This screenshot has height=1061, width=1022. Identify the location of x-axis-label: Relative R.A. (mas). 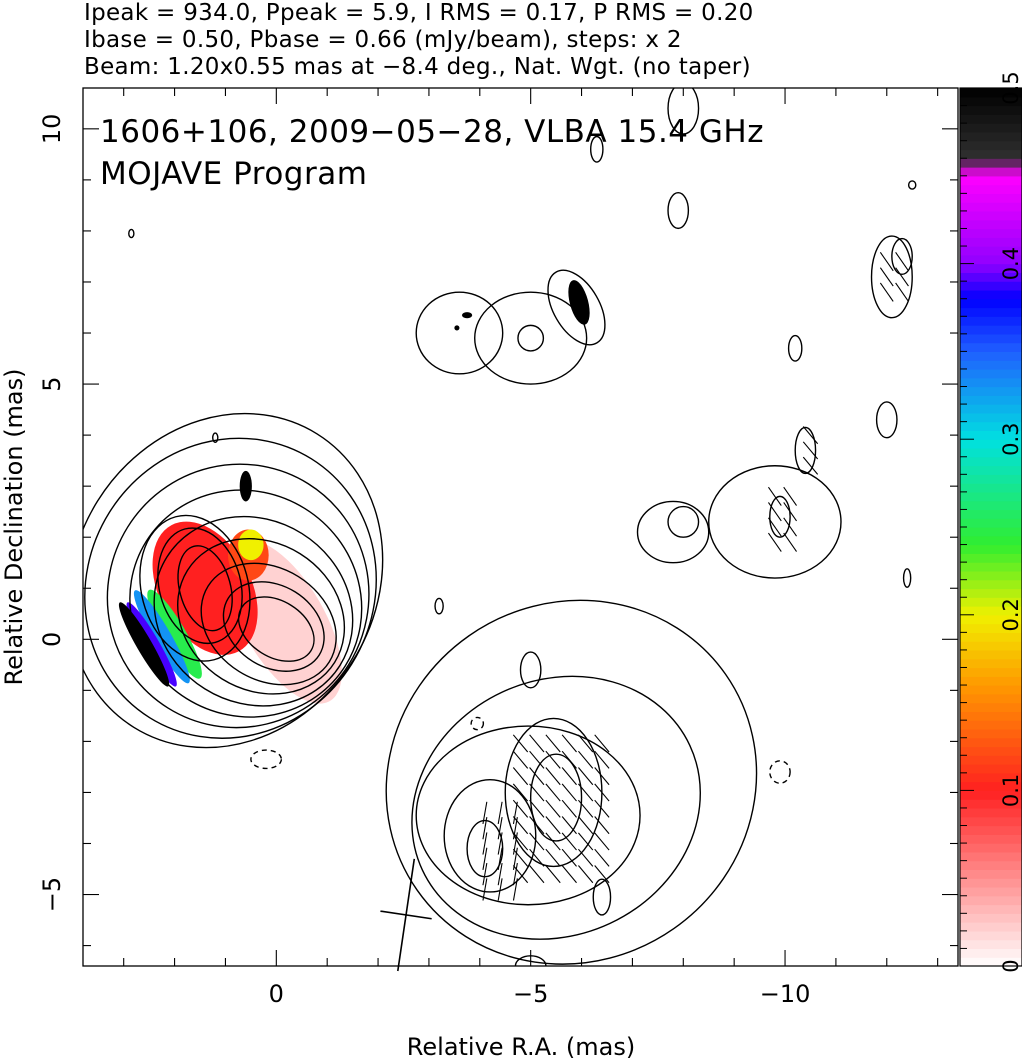
(521, 1047).